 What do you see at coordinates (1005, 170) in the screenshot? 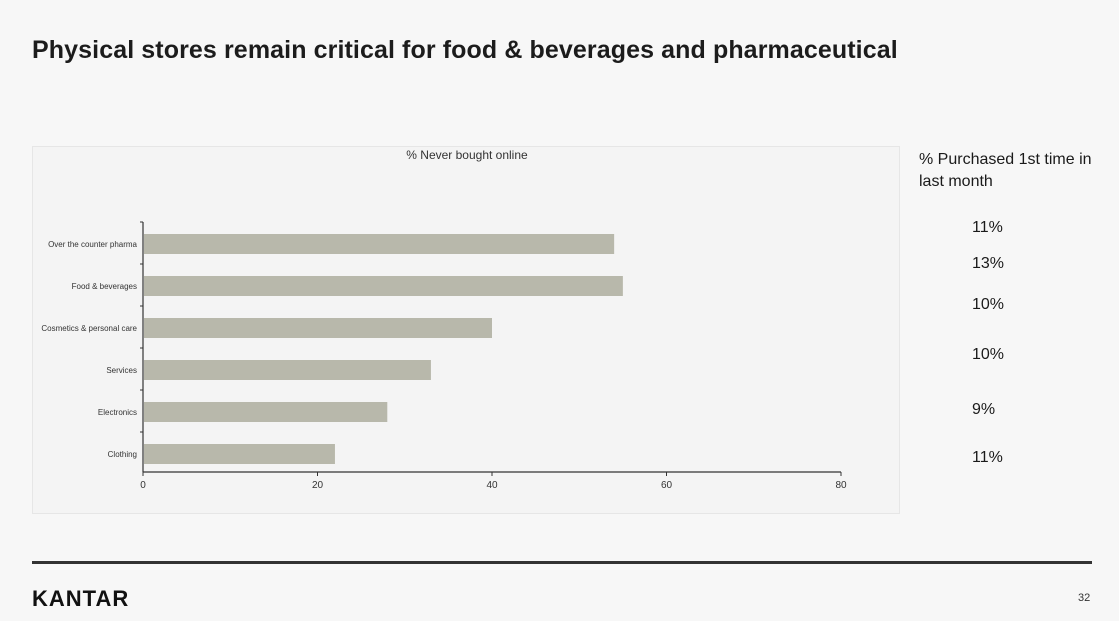
I see `purchased-first-time-header: % Purchased 1st time in last month` at bounding box center [1005, 170].